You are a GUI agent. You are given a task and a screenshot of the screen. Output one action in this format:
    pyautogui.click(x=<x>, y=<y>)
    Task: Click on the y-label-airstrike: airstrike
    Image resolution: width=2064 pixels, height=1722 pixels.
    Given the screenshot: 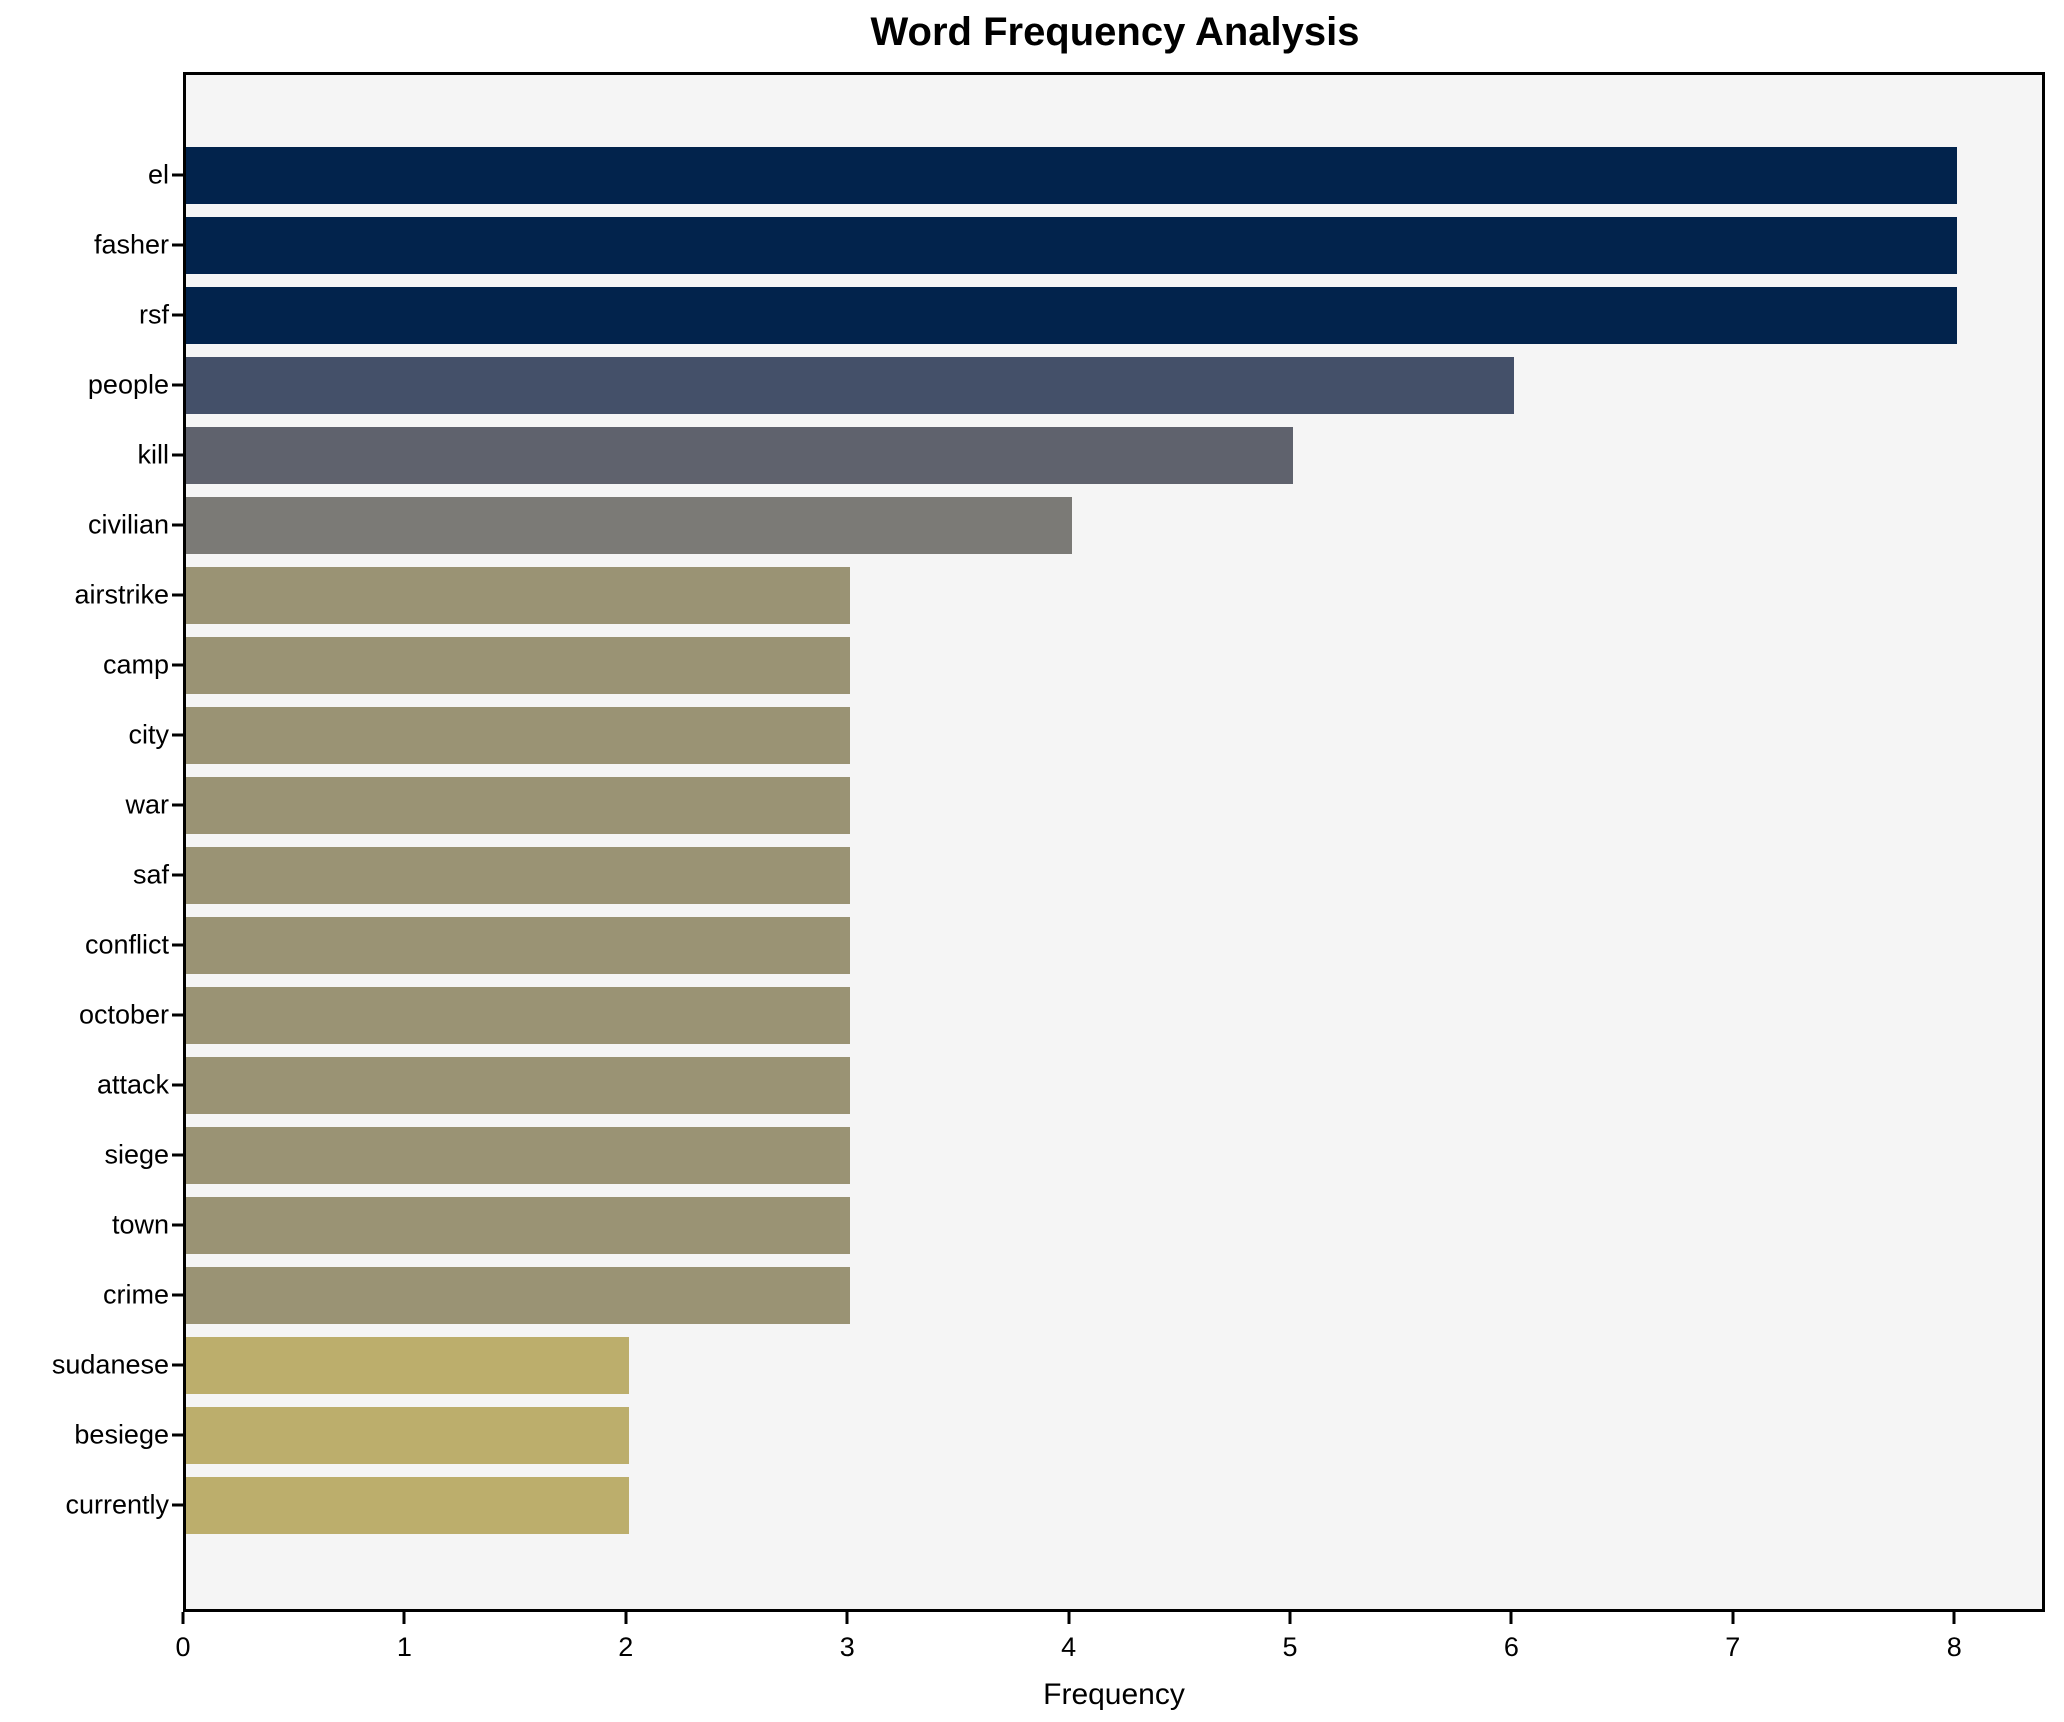 What is the action you would take?
    pyautogui.click(x=121, y=594)
    